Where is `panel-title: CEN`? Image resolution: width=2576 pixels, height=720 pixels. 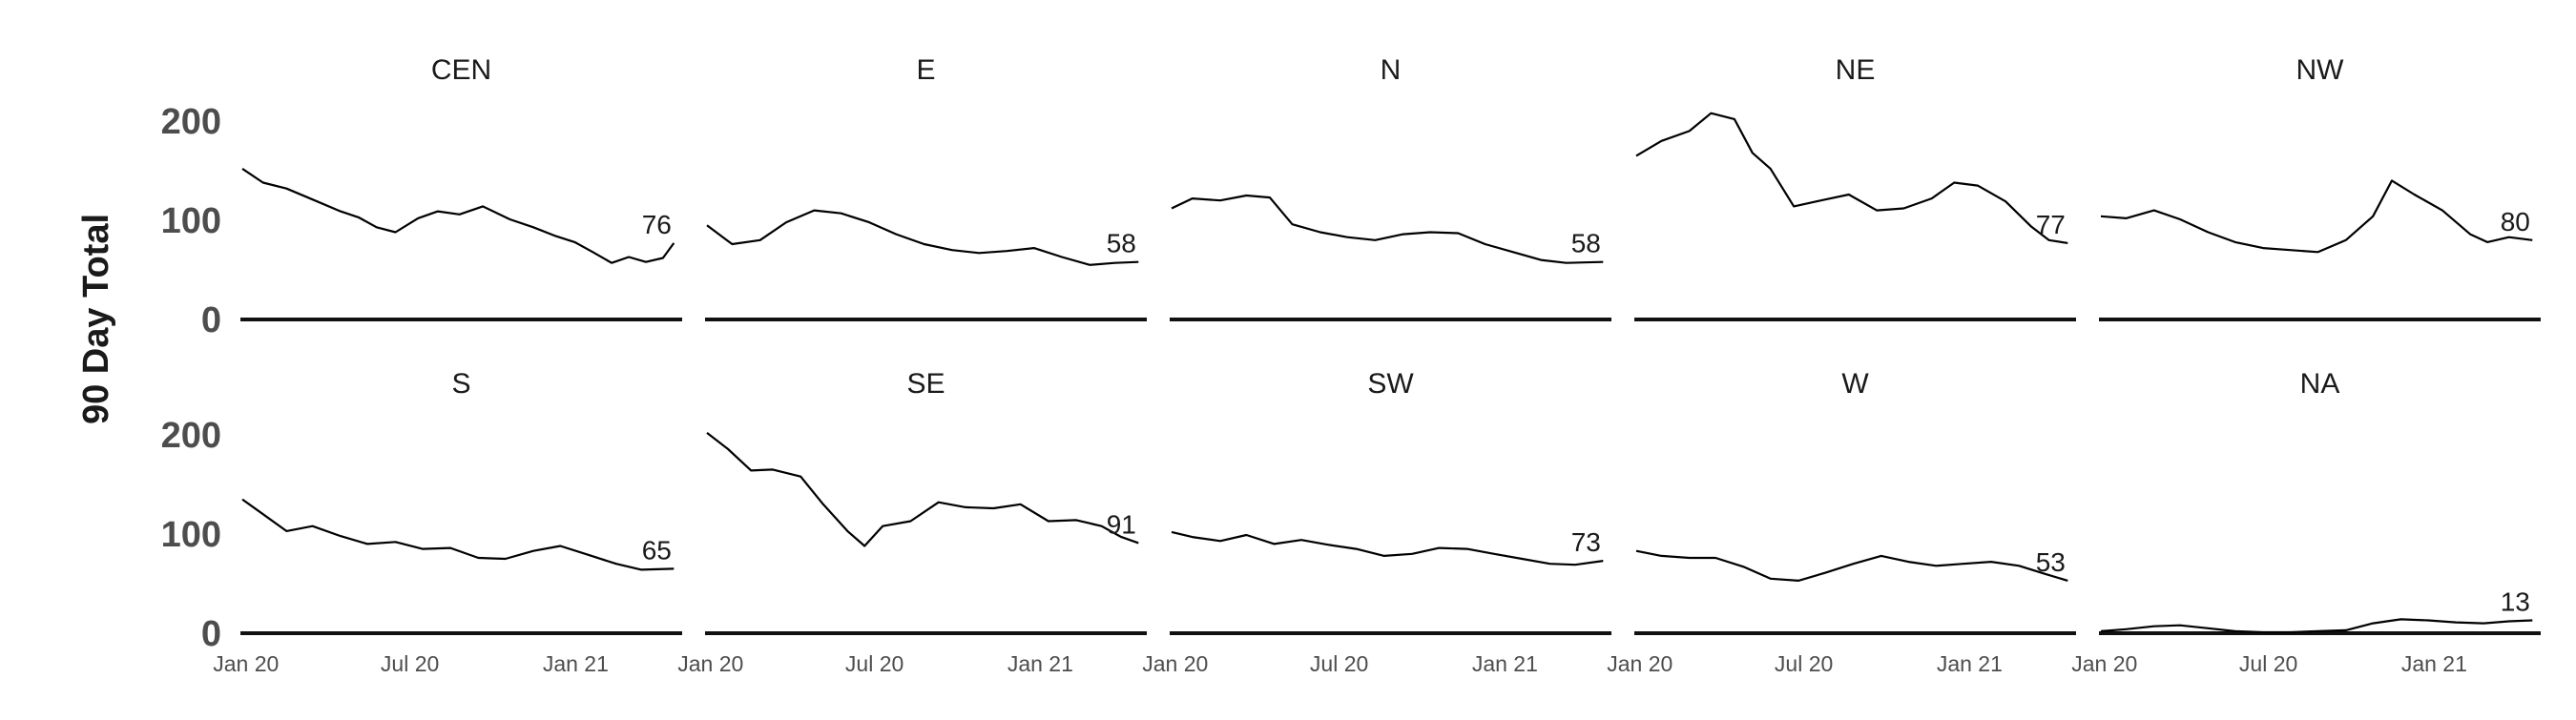
panel-title: CEN is located at coordinates (461, 70).